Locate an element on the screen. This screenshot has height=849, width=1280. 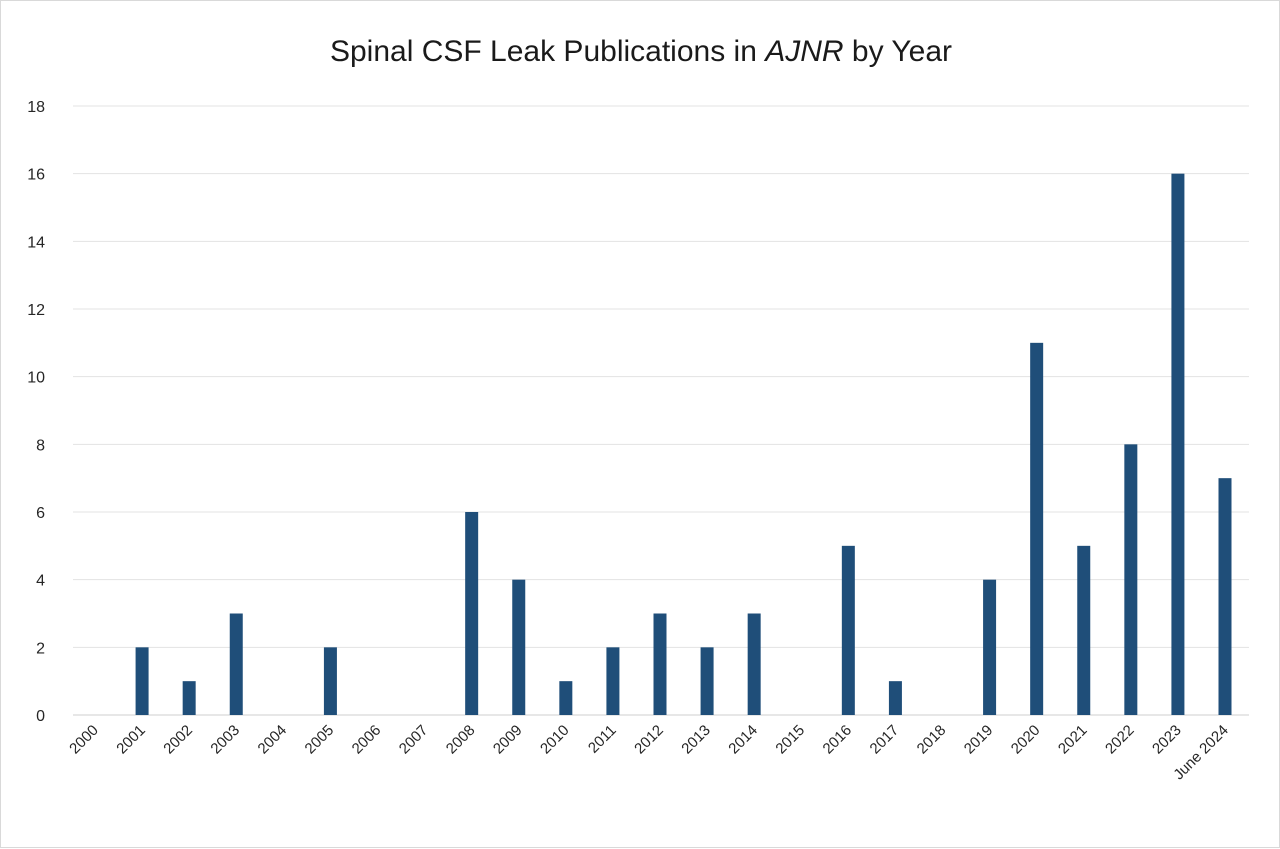
x-tick-label: 2014 is located at coordinates (743, 740).